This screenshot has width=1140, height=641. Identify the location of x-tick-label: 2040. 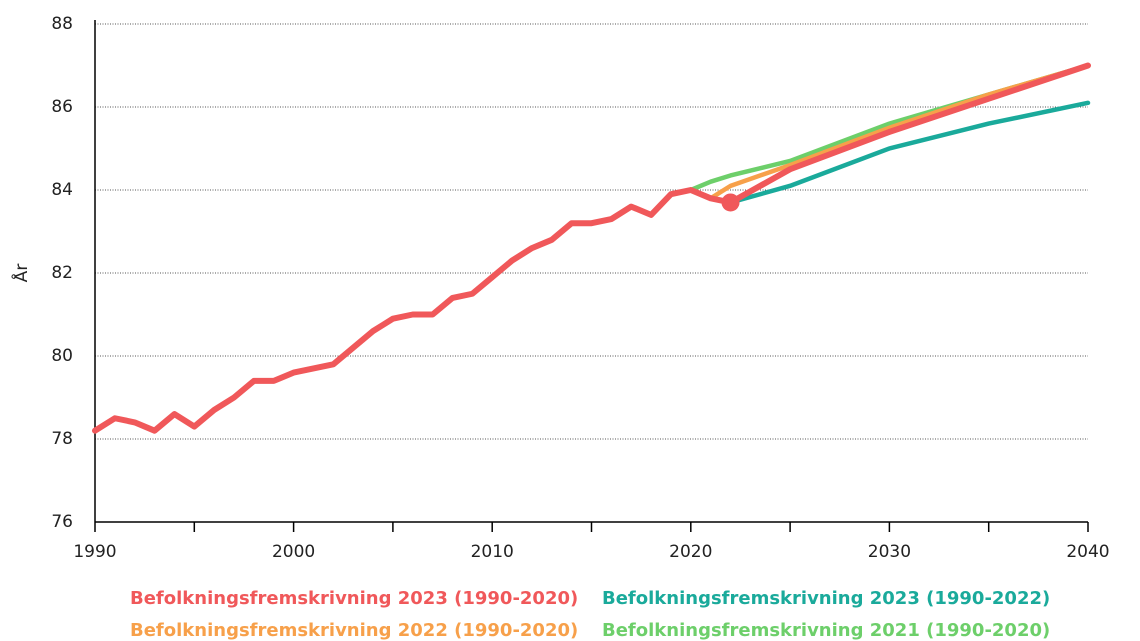
(1087, 552).